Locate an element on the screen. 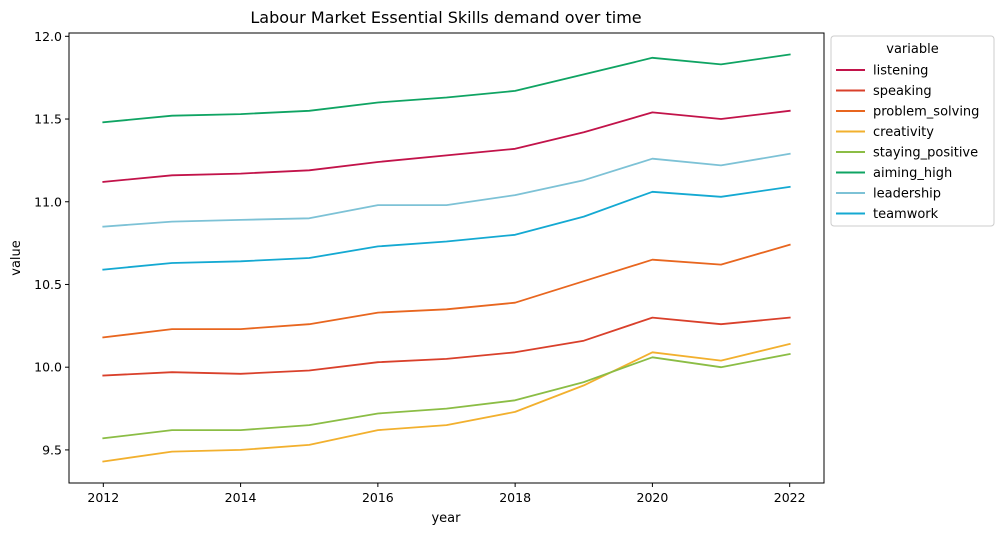 This screenshot has width=1000, height=534. x-tick-label: 2018 is located at coordinates (515, 497).